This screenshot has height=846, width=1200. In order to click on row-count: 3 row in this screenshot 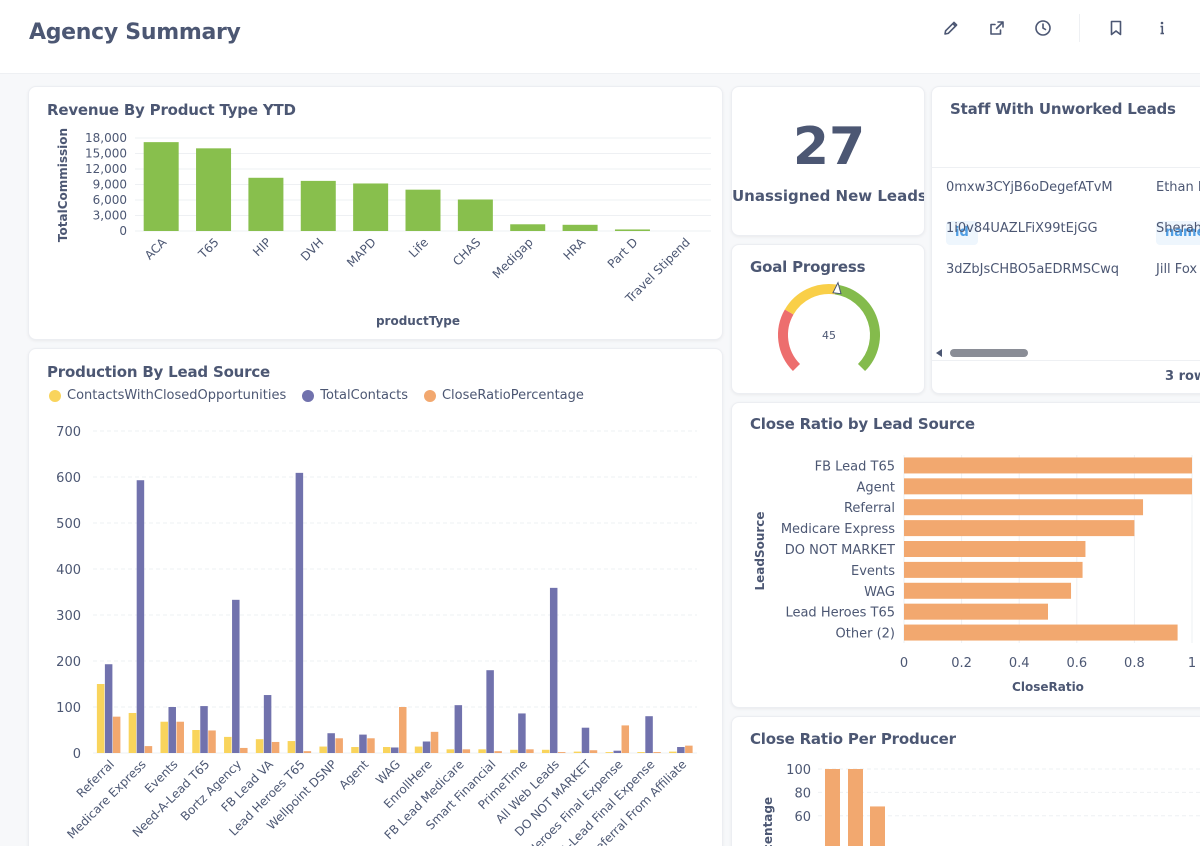, I will do `click(1182, 376)`.